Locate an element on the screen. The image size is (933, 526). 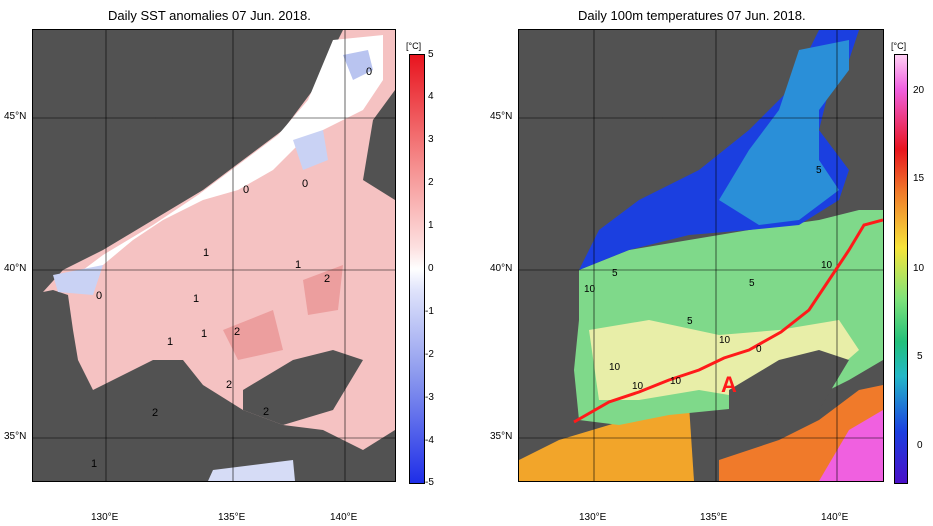
left-colorbar-tick: -5 is located at coordinates (429, 482).